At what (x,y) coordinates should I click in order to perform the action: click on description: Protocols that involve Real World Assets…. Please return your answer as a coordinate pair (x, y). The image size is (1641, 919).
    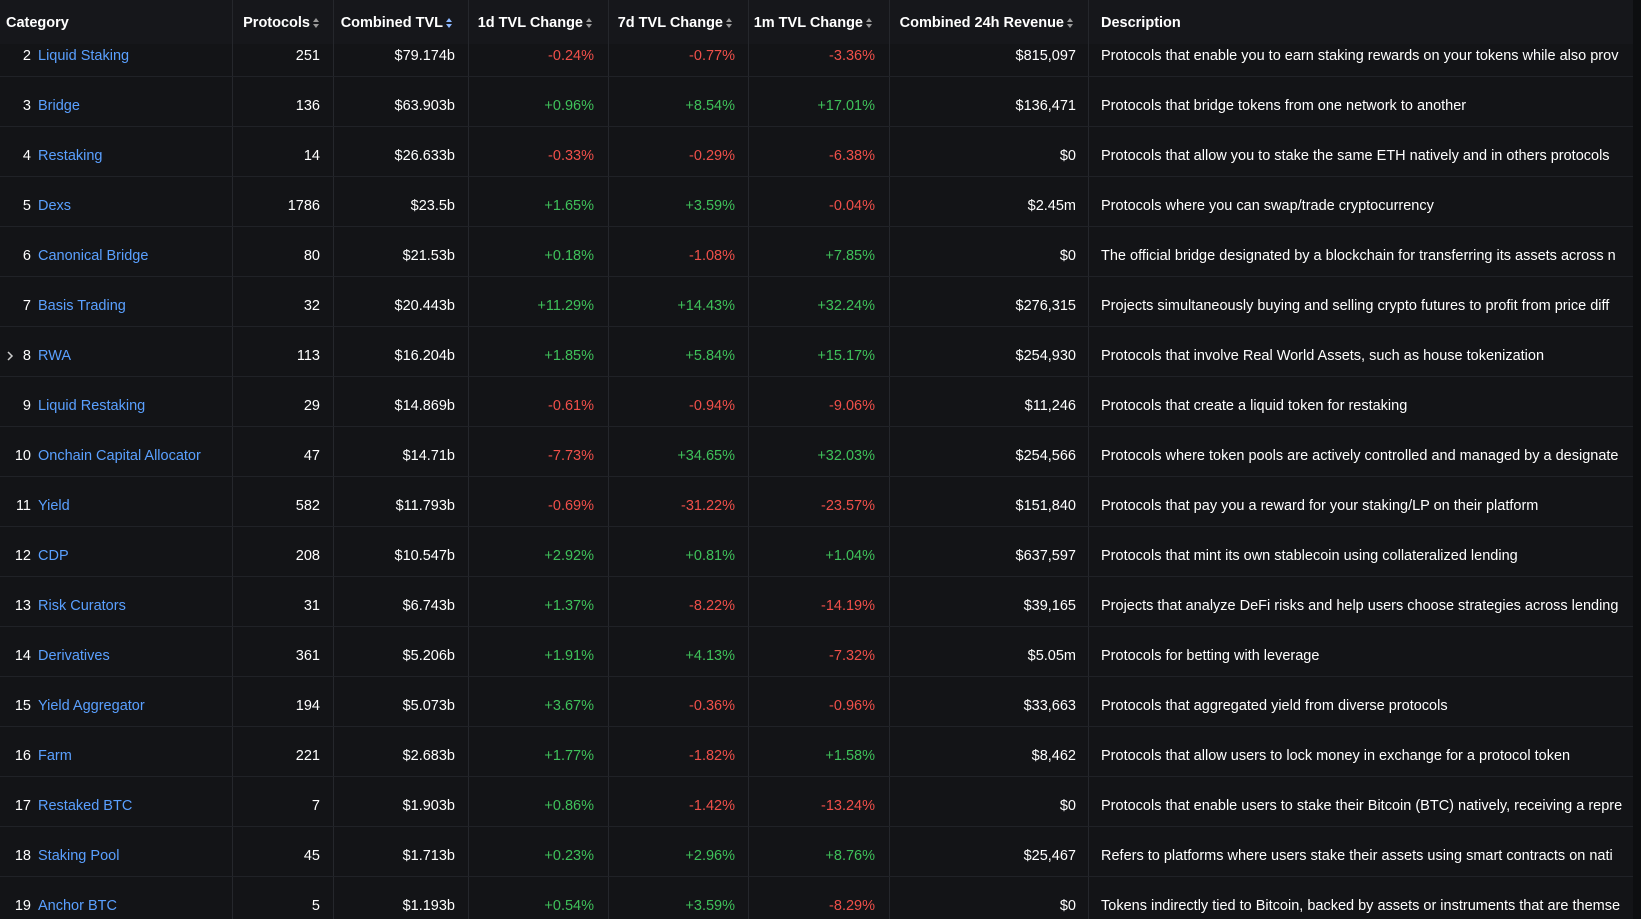
    Looking at the image, I should click on (1323, 355).